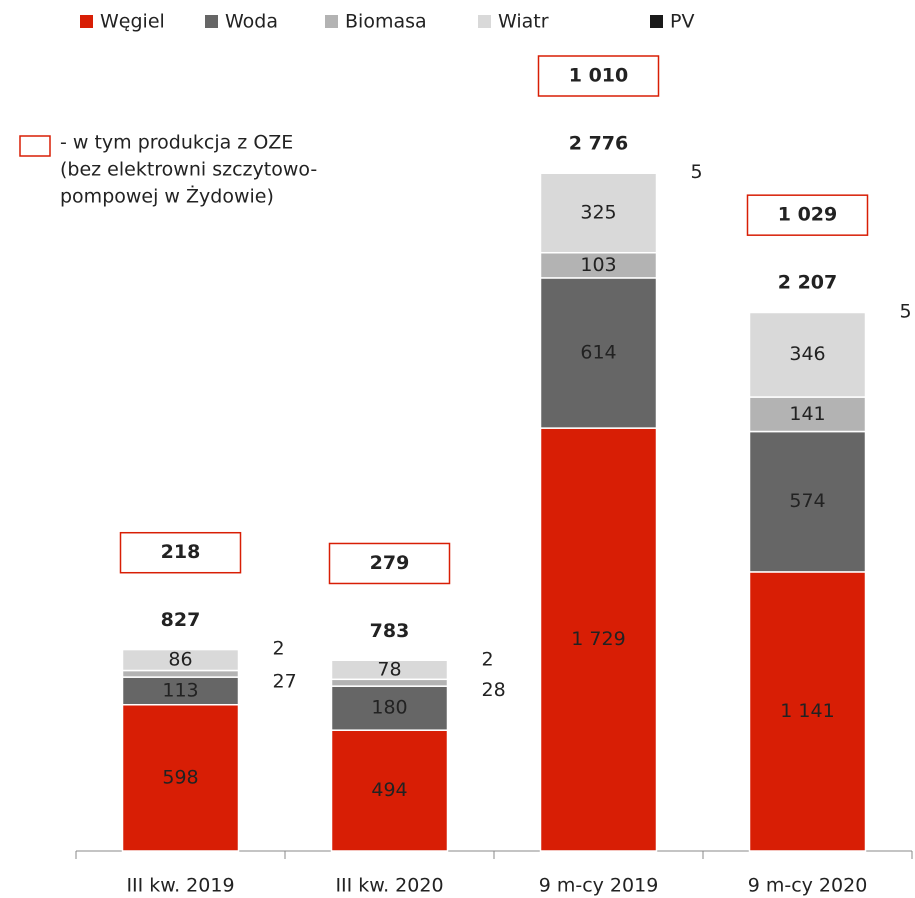 The image size is (915, 898). I want to click on total-label: 2 776, so click(599, 144).